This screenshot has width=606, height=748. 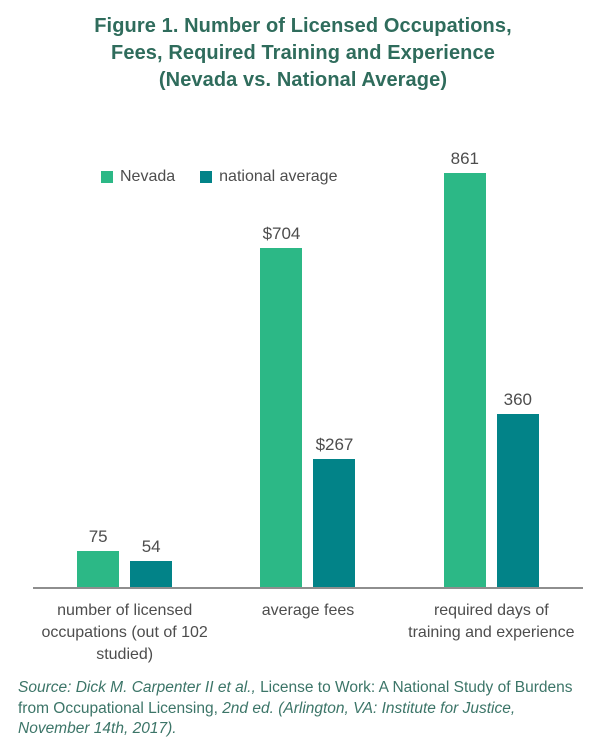 I want to click on bar-value-label: $267, so click(x=334, y=444).